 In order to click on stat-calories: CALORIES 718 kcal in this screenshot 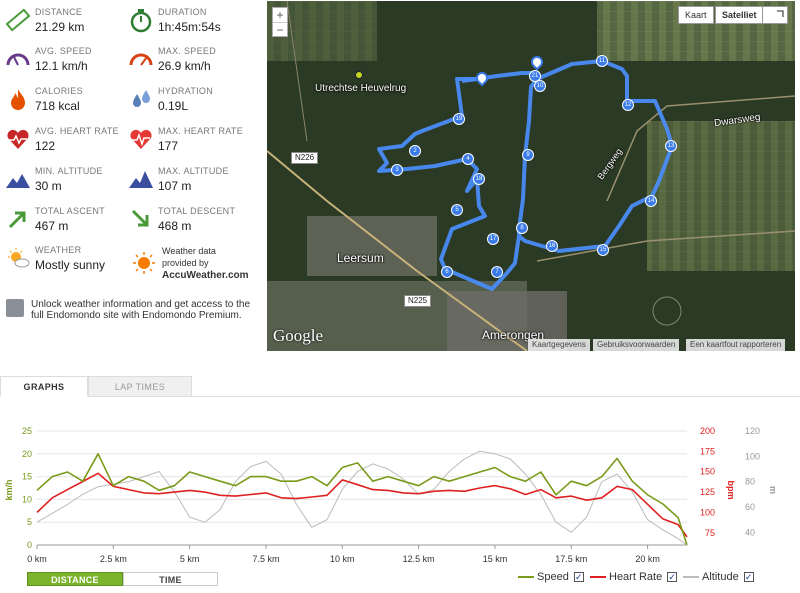, I will do `click(70, 102)`.